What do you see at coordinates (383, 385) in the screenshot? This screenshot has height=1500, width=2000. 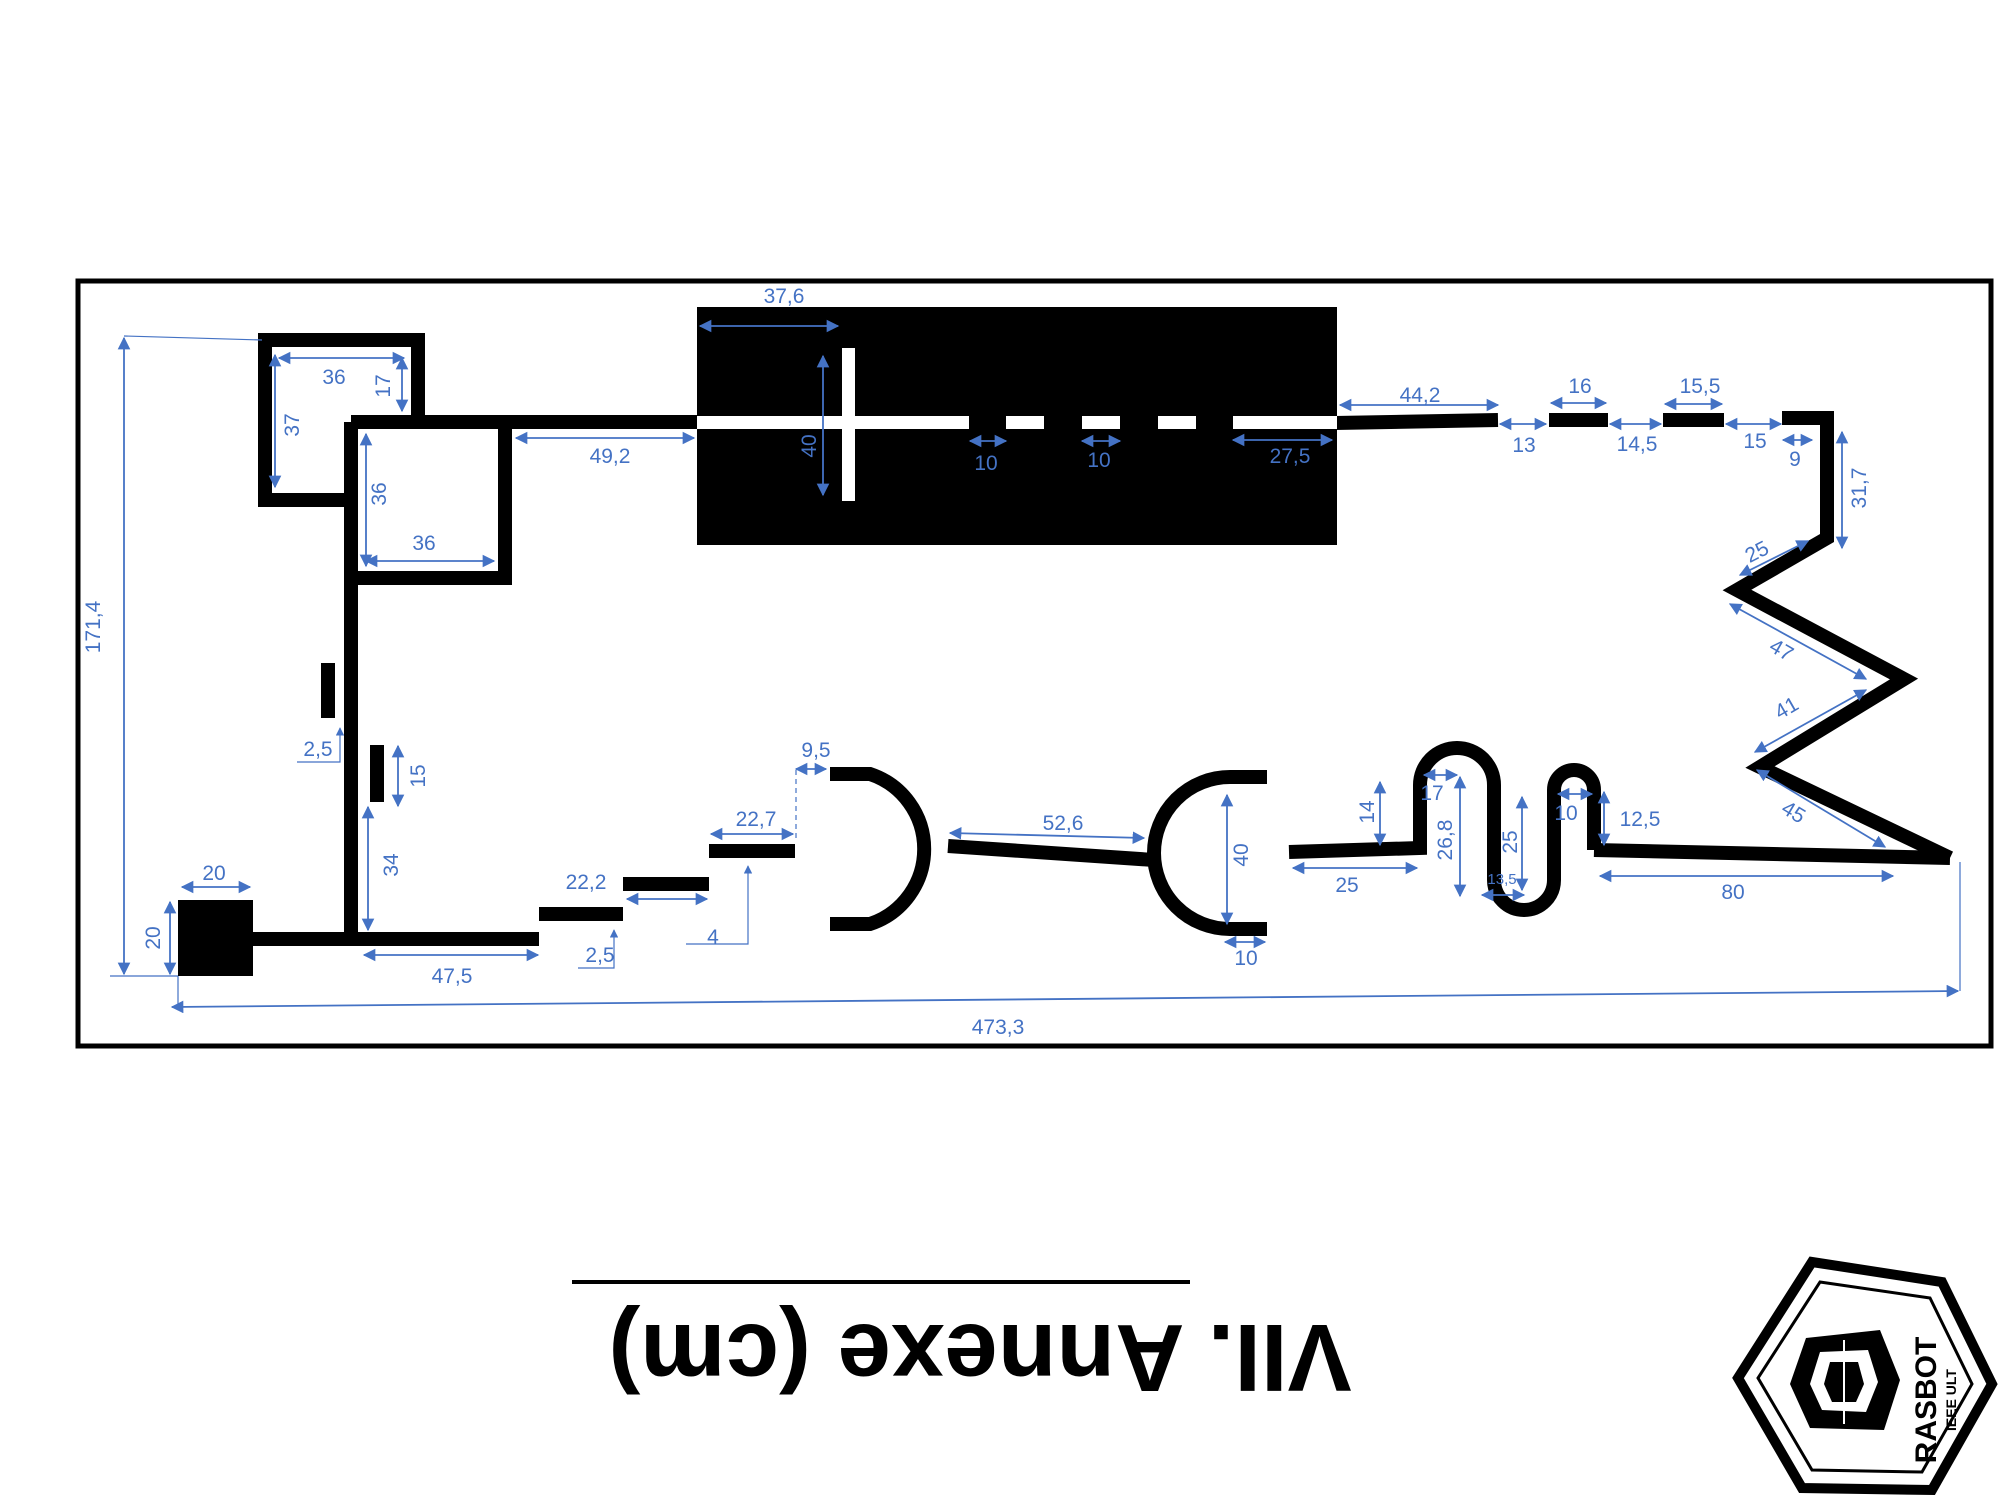 I see `dim-upper-box-notch: 17` at bounding box center [383, 385].